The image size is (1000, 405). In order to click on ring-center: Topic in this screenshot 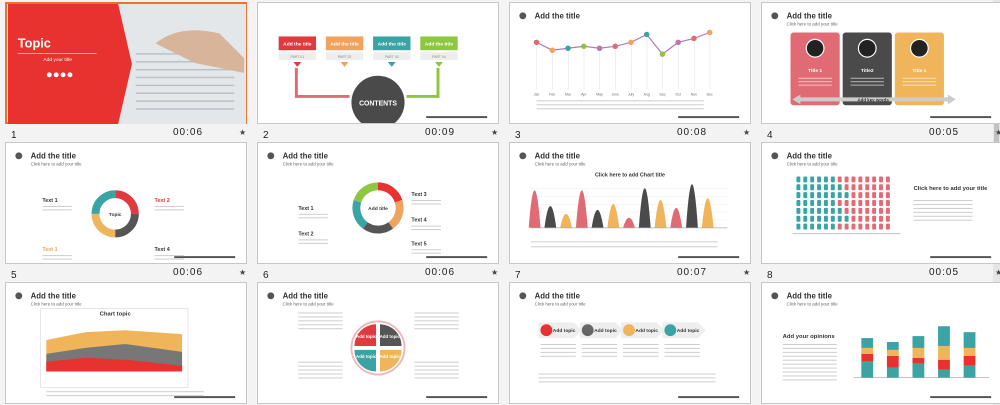, I will do `click(115, 215)`.